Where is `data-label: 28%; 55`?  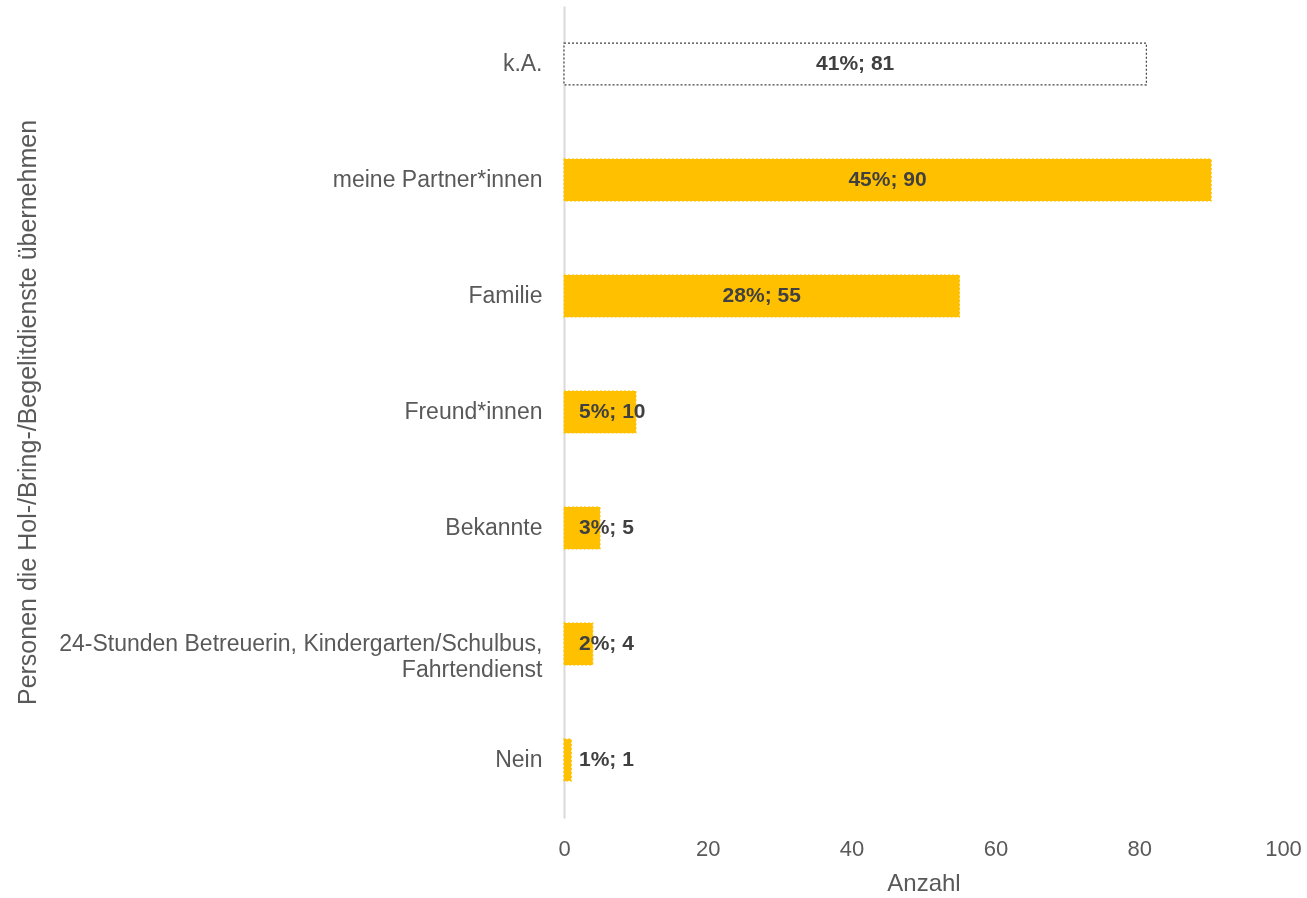
data-label: 28%; 55 is located at coordinates (762, 294).